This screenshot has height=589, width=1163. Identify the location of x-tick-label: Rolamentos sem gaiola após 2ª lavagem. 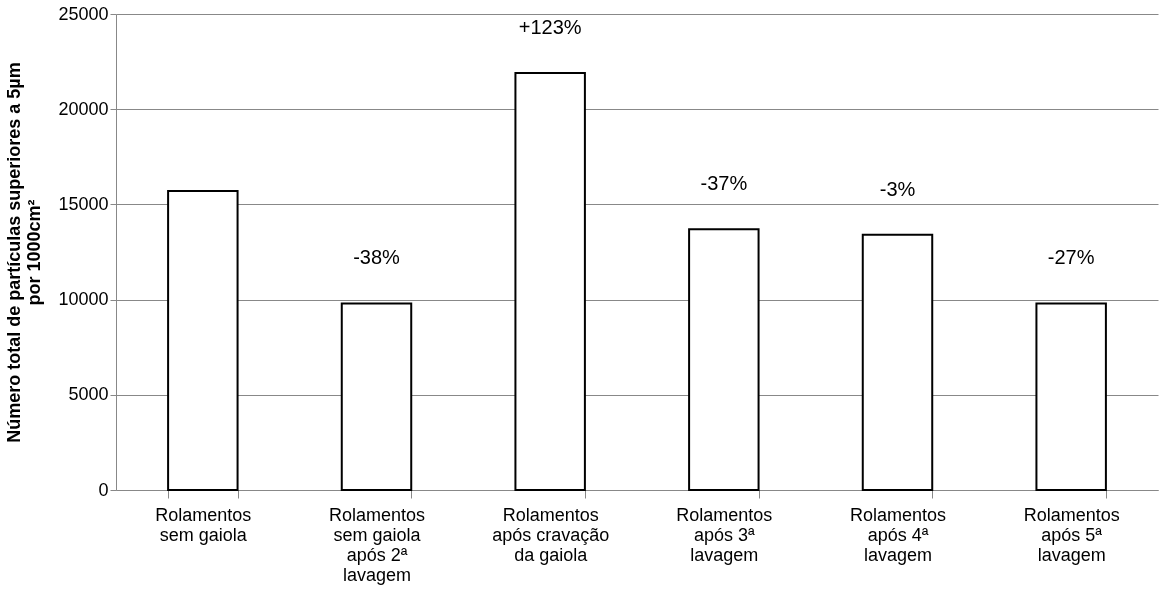
(377, 544).